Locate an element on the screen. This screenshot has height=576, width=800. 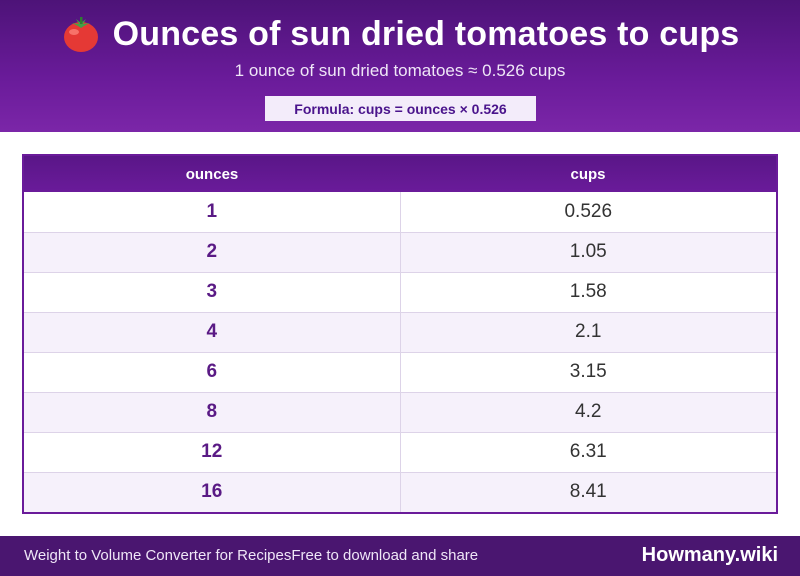
footer-brand-link: Howmany.wiki is located at coordinates (709, 555).